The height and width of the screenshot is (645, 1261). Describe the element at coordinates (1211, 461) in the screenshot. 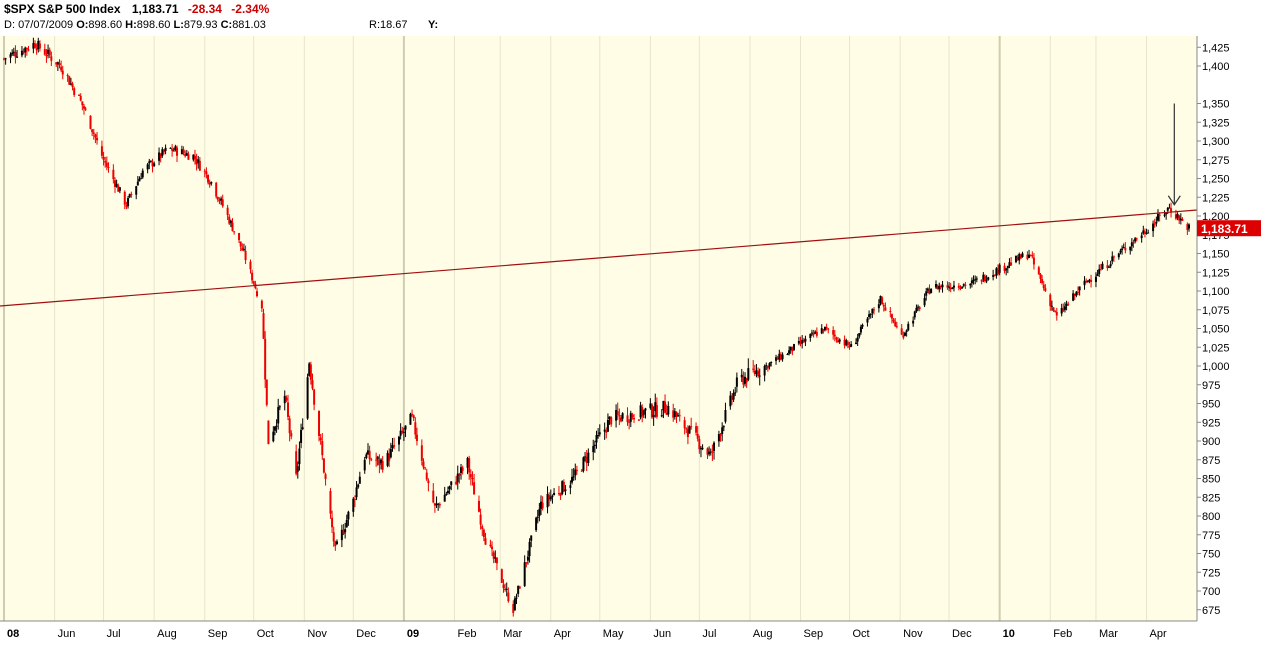

I see `y-tick-label: 875` at that location.